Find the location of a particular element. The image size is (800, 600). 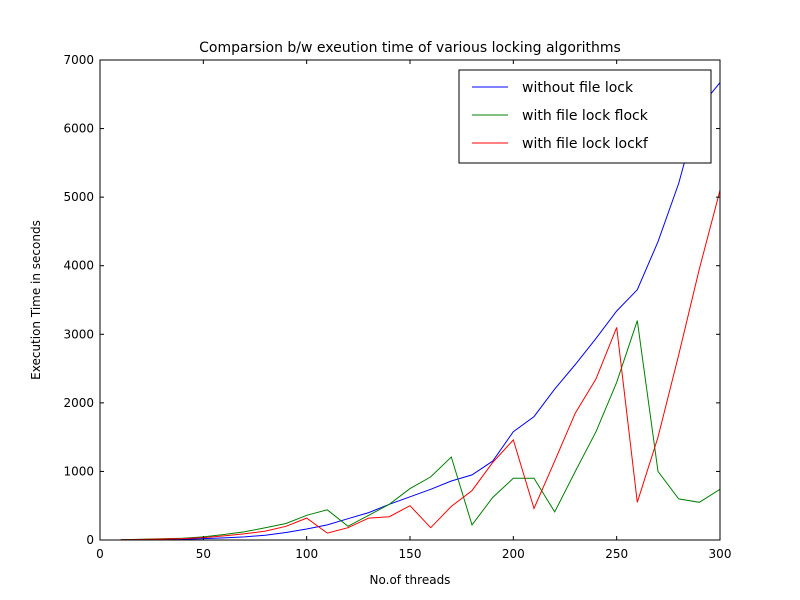

x-tick-label: 250 is located at coordinates (616, 554).